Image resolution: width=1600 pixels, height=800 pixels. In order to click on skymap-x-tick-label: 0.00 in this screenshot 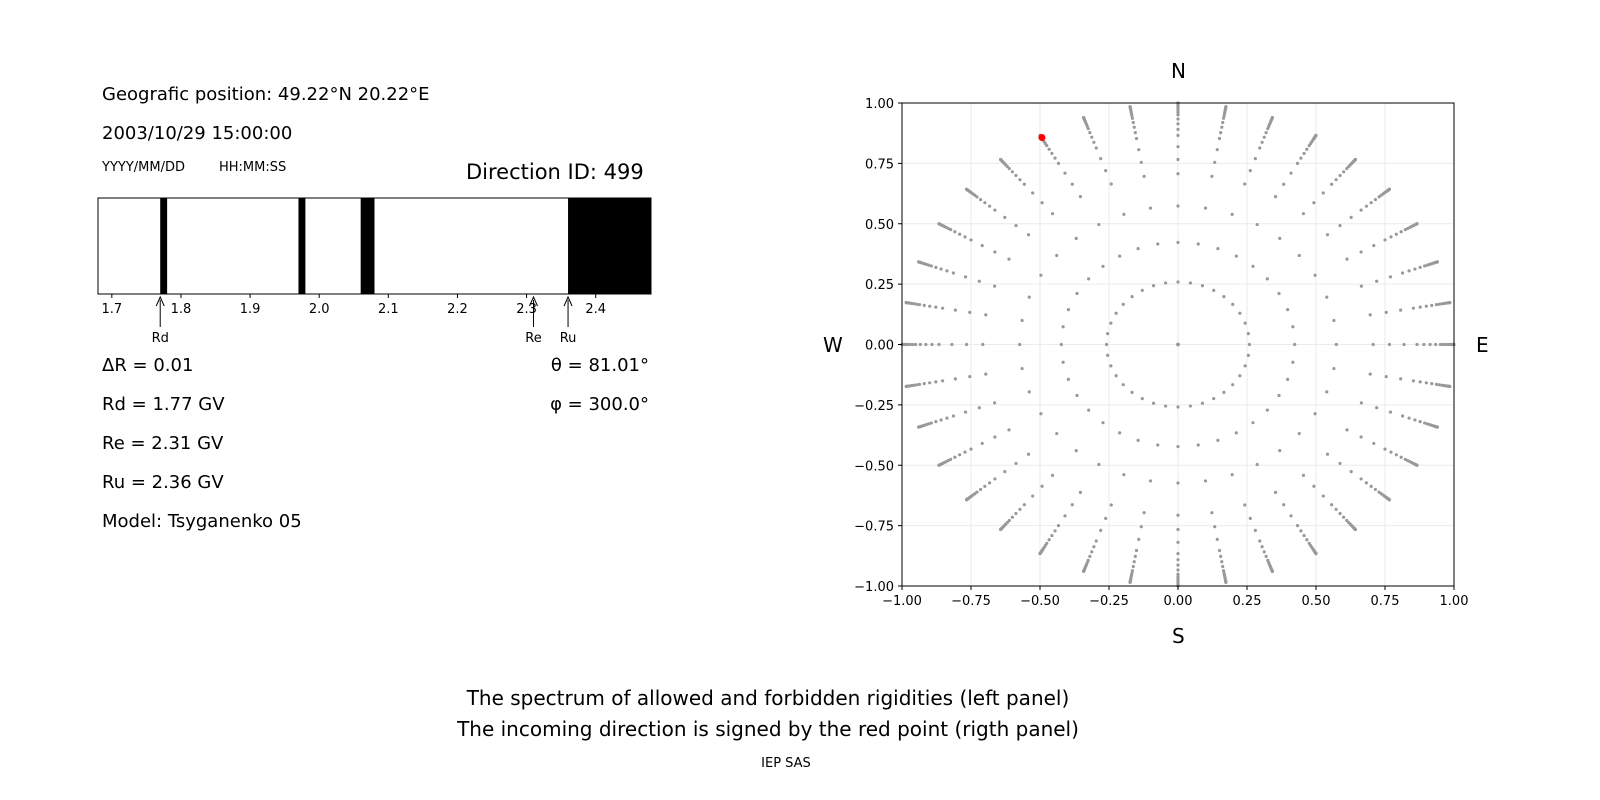, I will do `click(1178, 601)`.